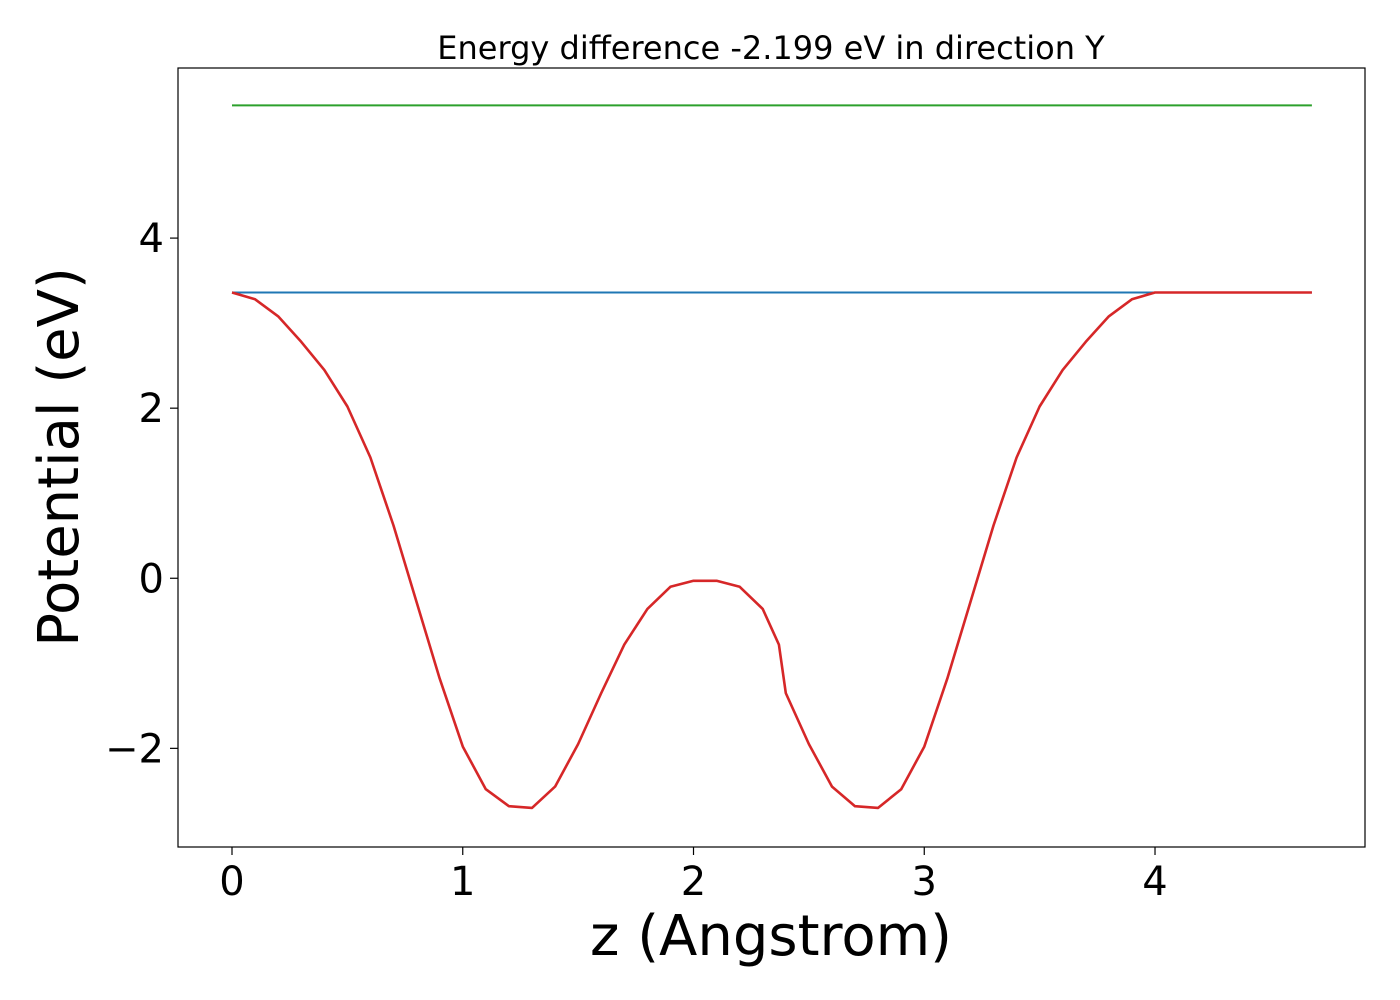 The image size is (1400, 1000). I want to click on x-tick-label: 3, so click(924, 882).